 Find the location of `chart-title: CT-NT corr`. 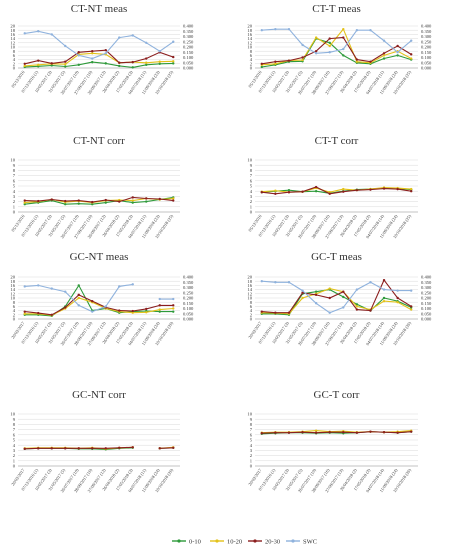

chart-title: CT-NT corr is located at coordinates (99, 141).